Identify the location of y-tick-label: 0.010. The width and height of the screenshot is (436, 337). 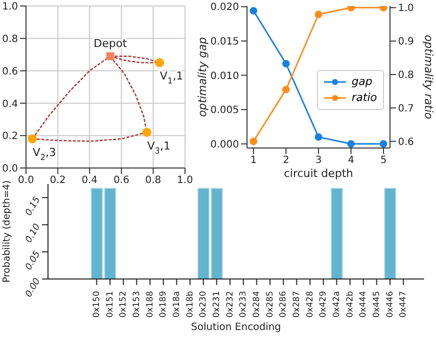
(224, 76).